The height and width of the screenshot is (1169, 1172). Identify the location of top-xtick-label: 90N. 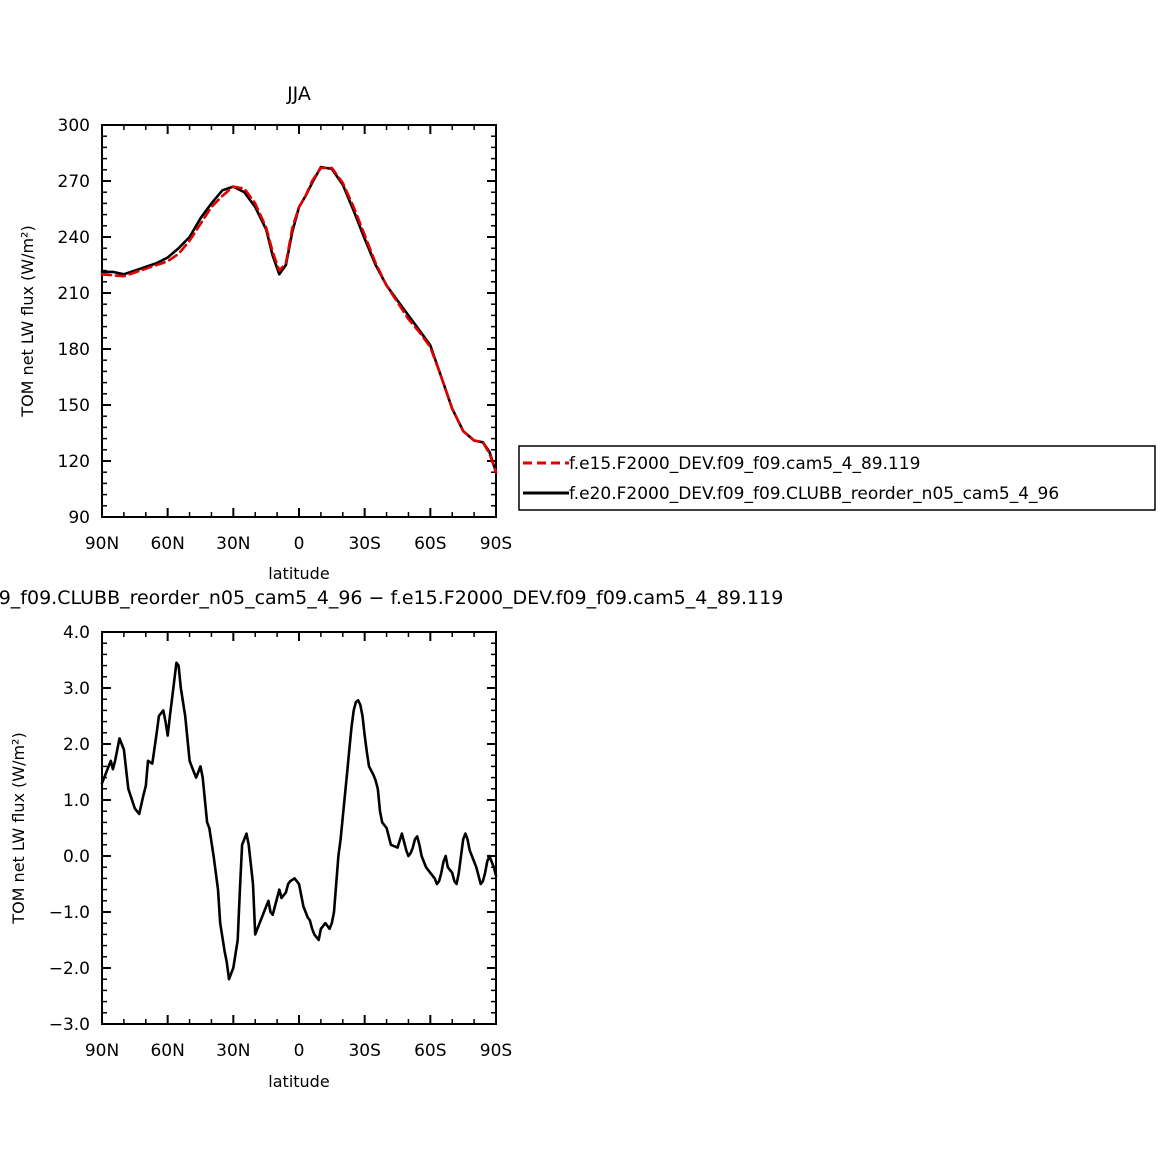
(102, 544).